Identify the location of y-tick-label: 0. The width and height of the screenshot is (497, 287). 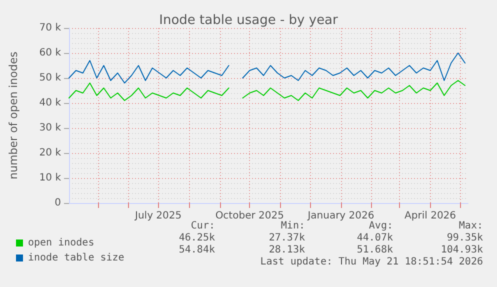
(57, 203).